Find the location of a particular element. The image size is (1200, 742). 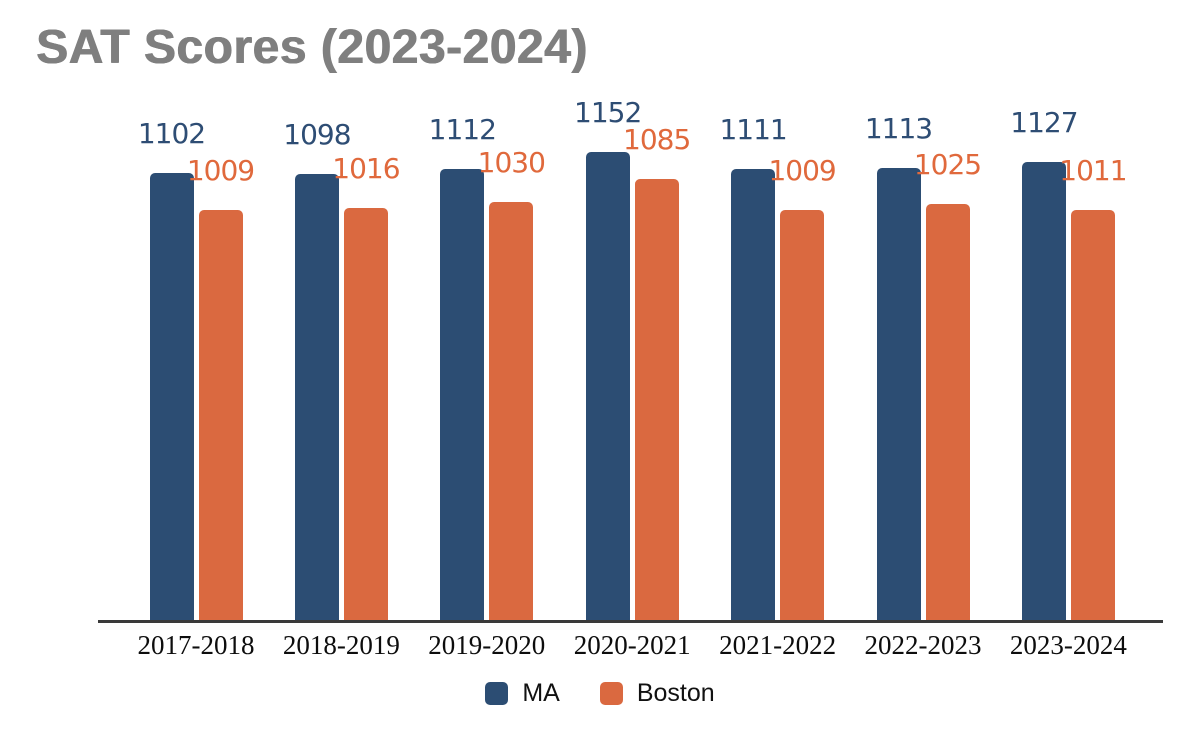

data-label-ma: 1102 is located at coordinates (171, 133).